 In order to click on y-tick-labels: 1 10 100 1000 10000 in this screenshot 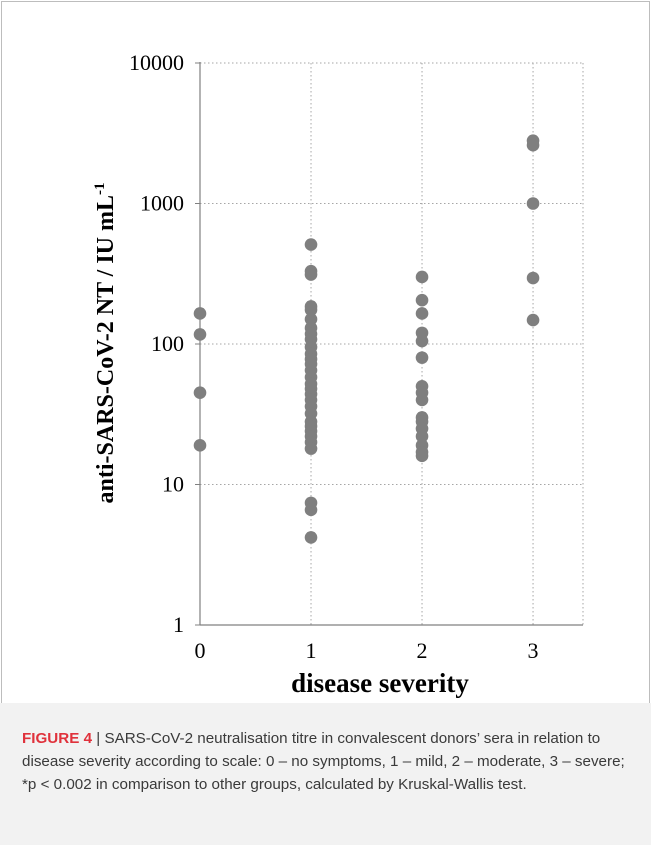, I will do `click(156, 343)`.